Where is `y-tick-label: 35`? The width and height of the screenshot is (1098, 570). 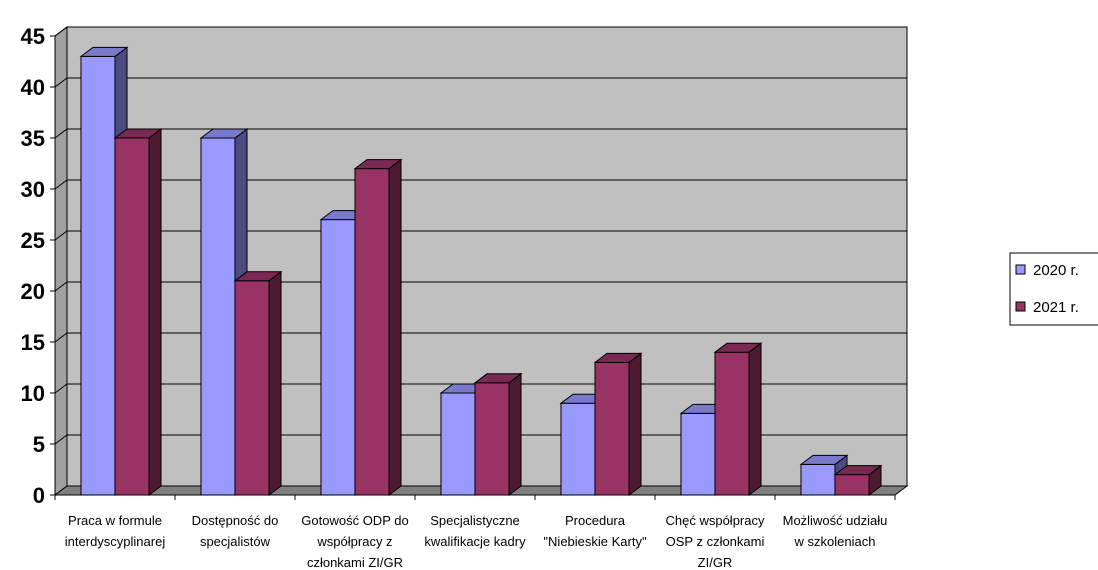
y-tick-label: 35 is located at coordinates (33, 138).